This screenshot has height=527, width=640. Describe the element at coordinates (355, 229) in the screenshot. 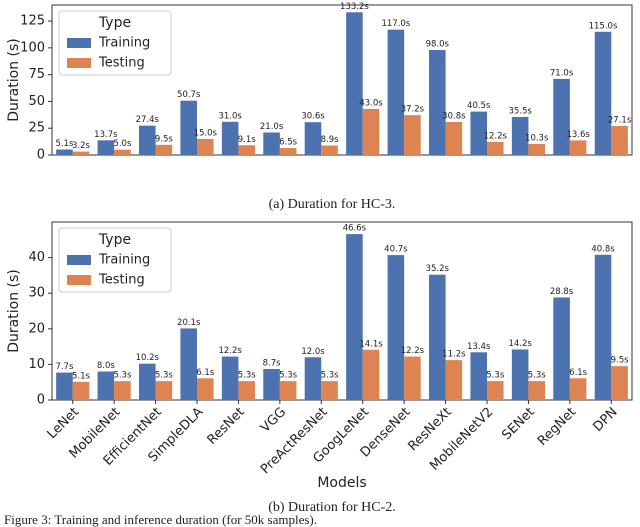

I see `value-label: 46.6s` at that location.